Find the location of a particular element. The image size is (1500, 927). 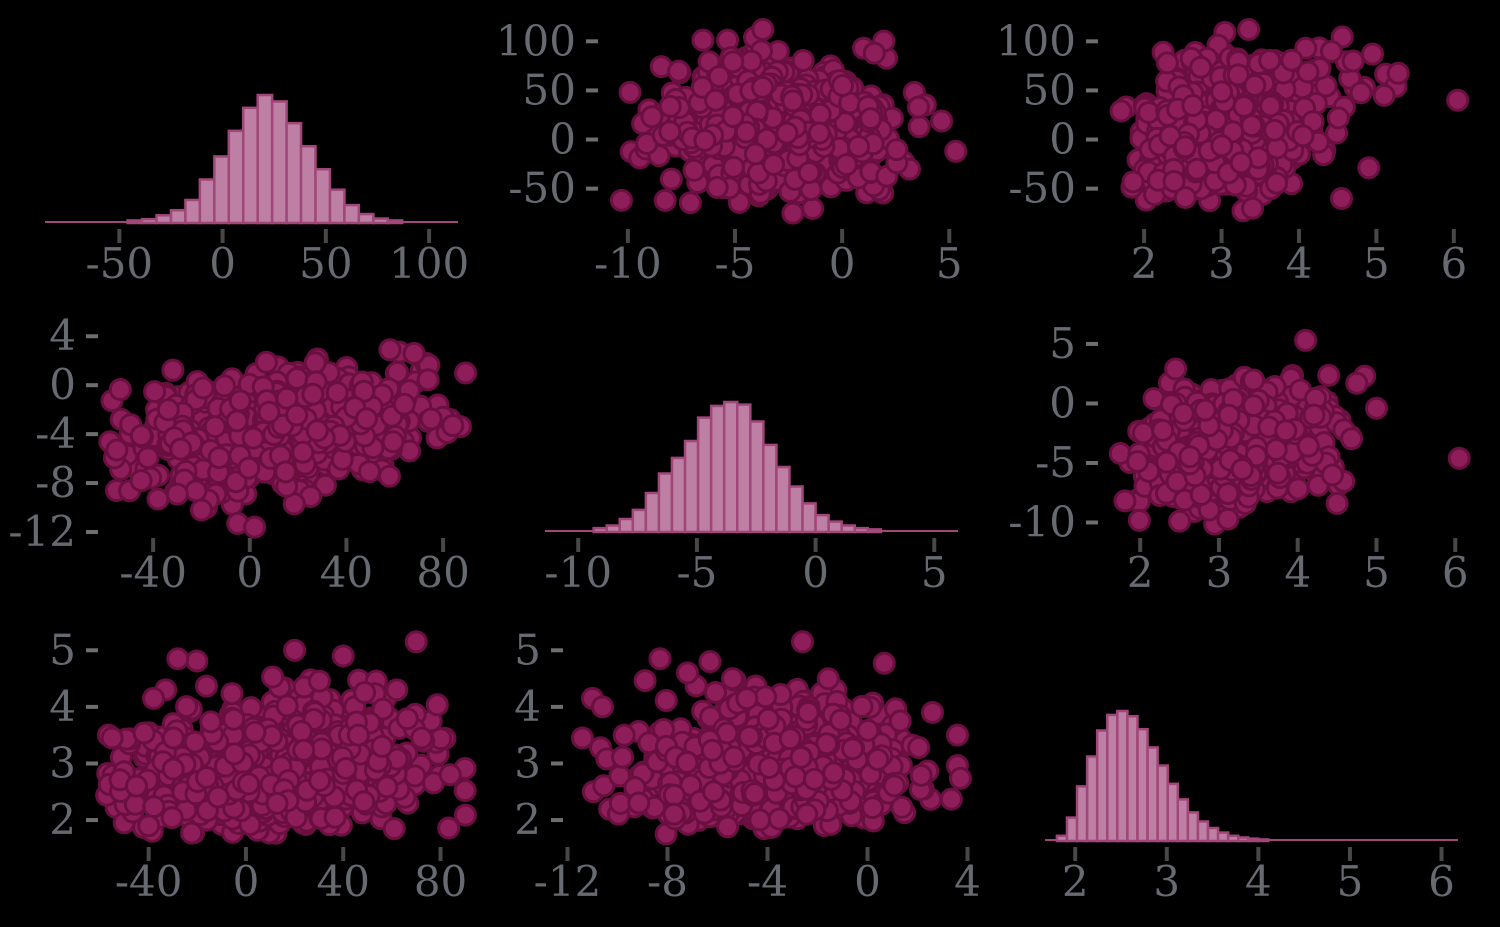

scatter-chart-canvas: 2 3 4 5 6 5 0 -5 -10 is located at coordinates (1239, 458).